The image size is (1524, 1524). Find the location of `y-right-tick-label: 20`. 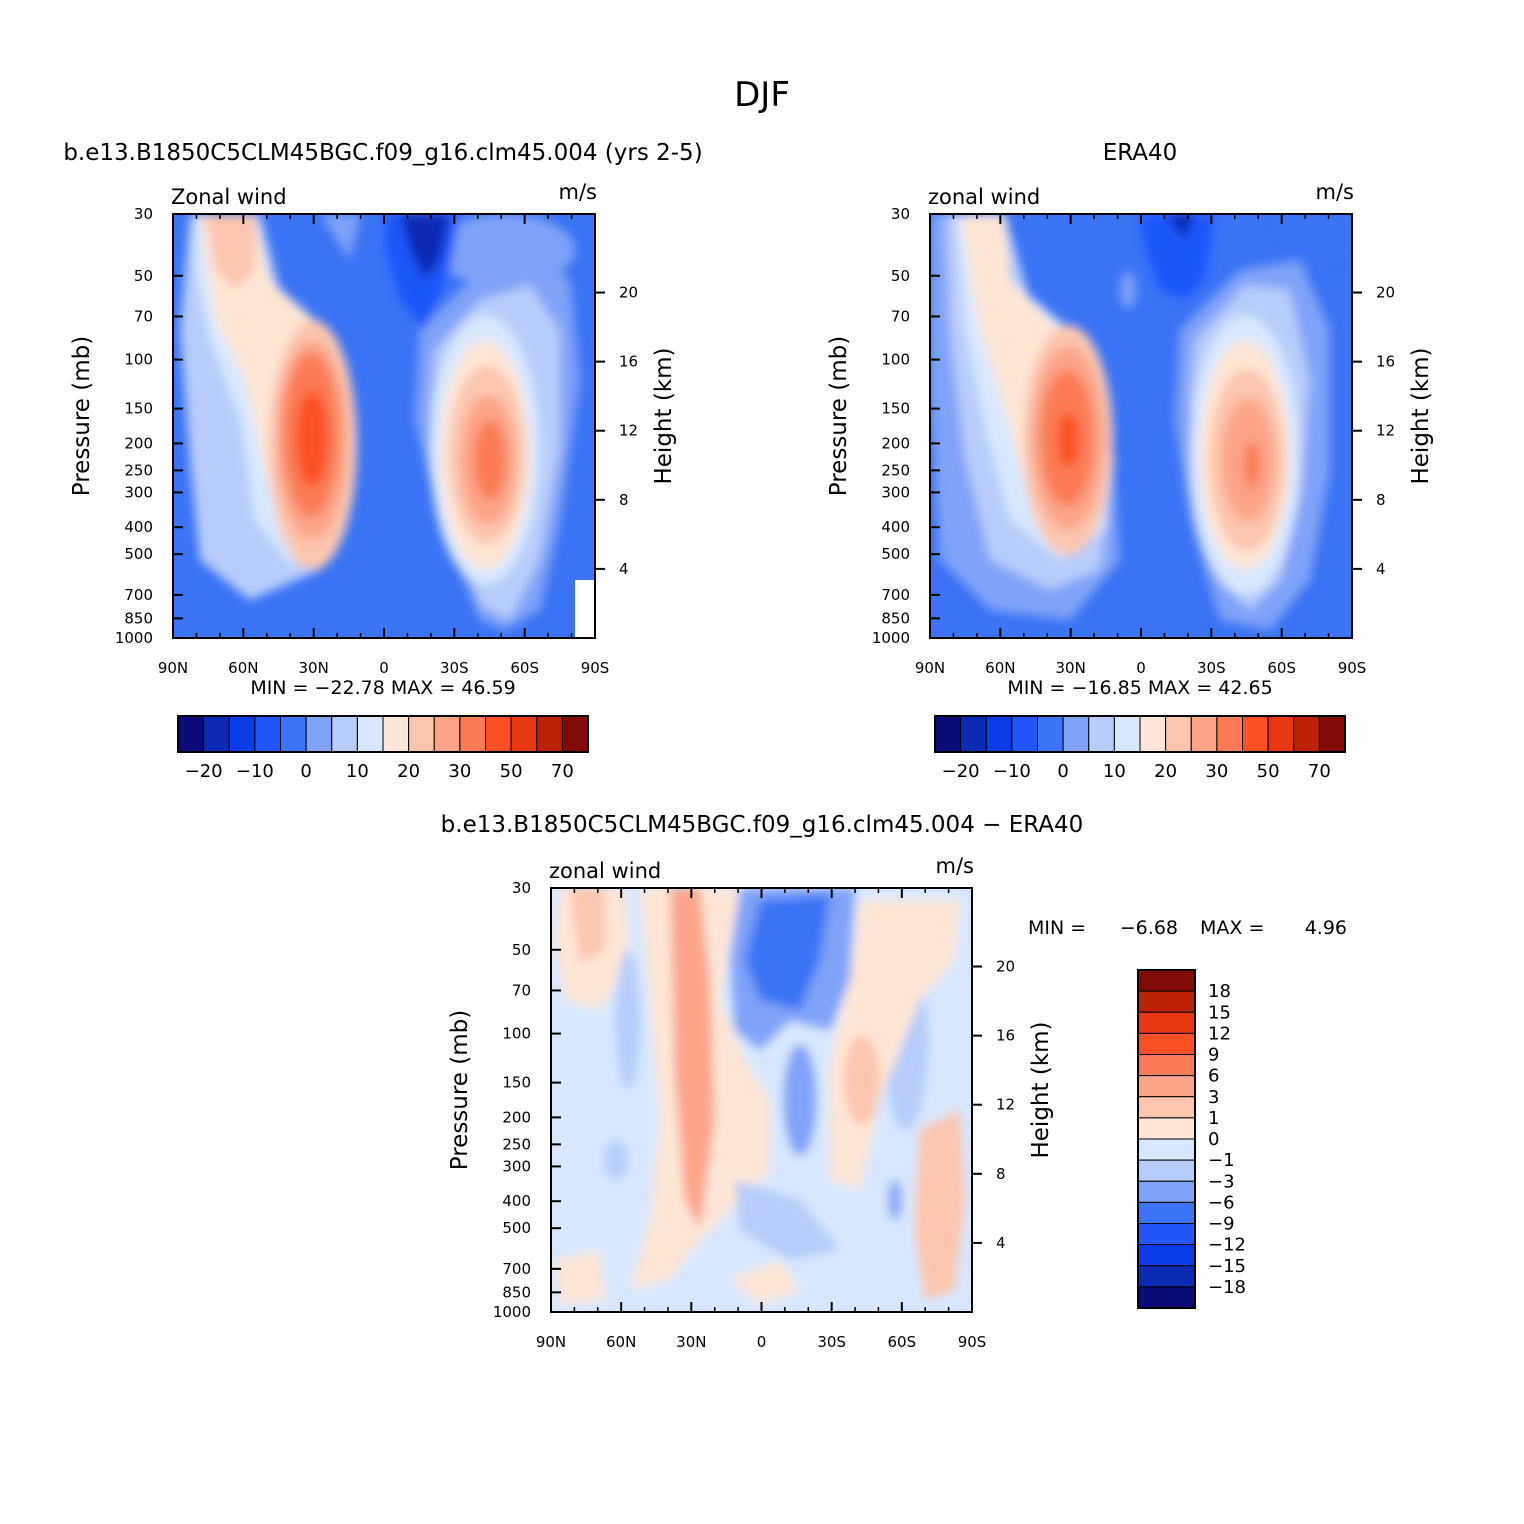

y-right-tick-label: 20 is located at coordinates (628, 293).